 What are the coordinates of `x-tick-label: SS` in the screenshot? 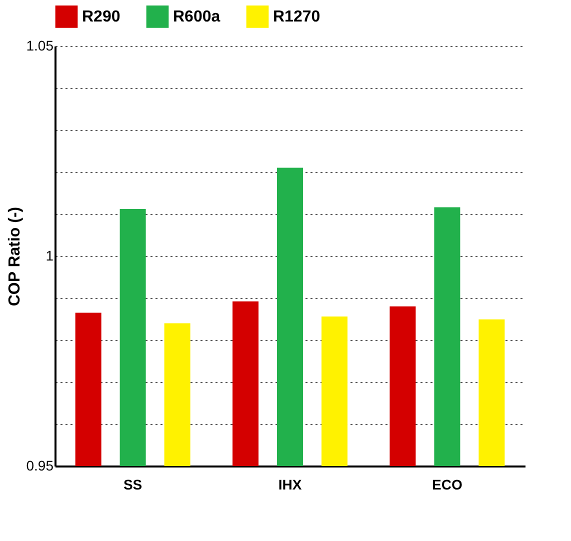 It's located at (132, 484).